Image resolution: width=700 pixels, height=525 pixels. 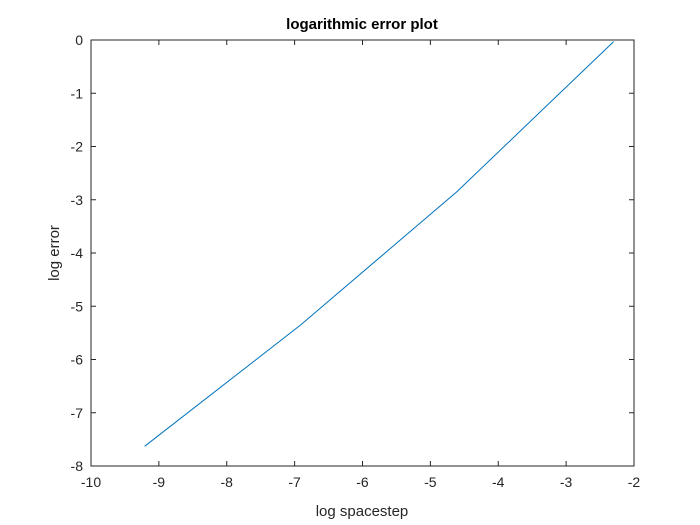 I want to click on y-tick-label: -2, so click(x=77, y=147).